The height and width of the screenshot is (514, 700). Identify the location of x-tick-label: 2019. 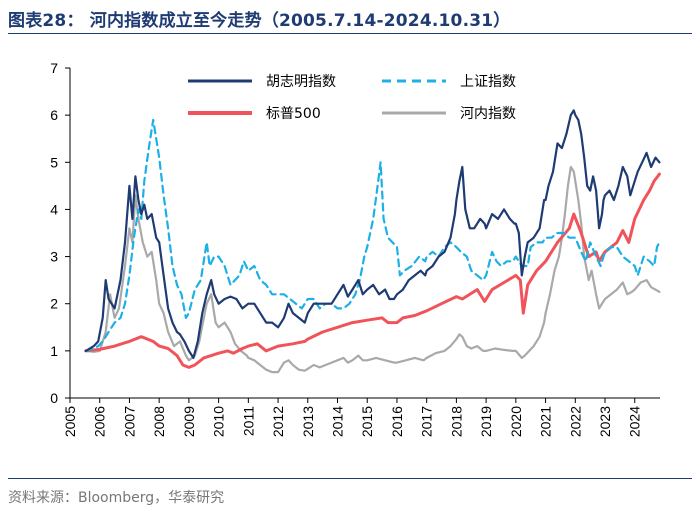
(486, 421).